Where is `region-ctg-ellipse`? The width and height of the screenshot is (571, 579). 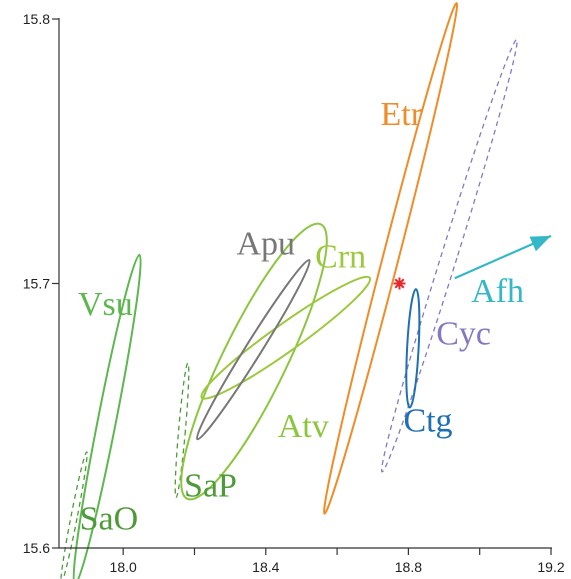
region-ctg-ellipse is located at coordinates (413, 348).